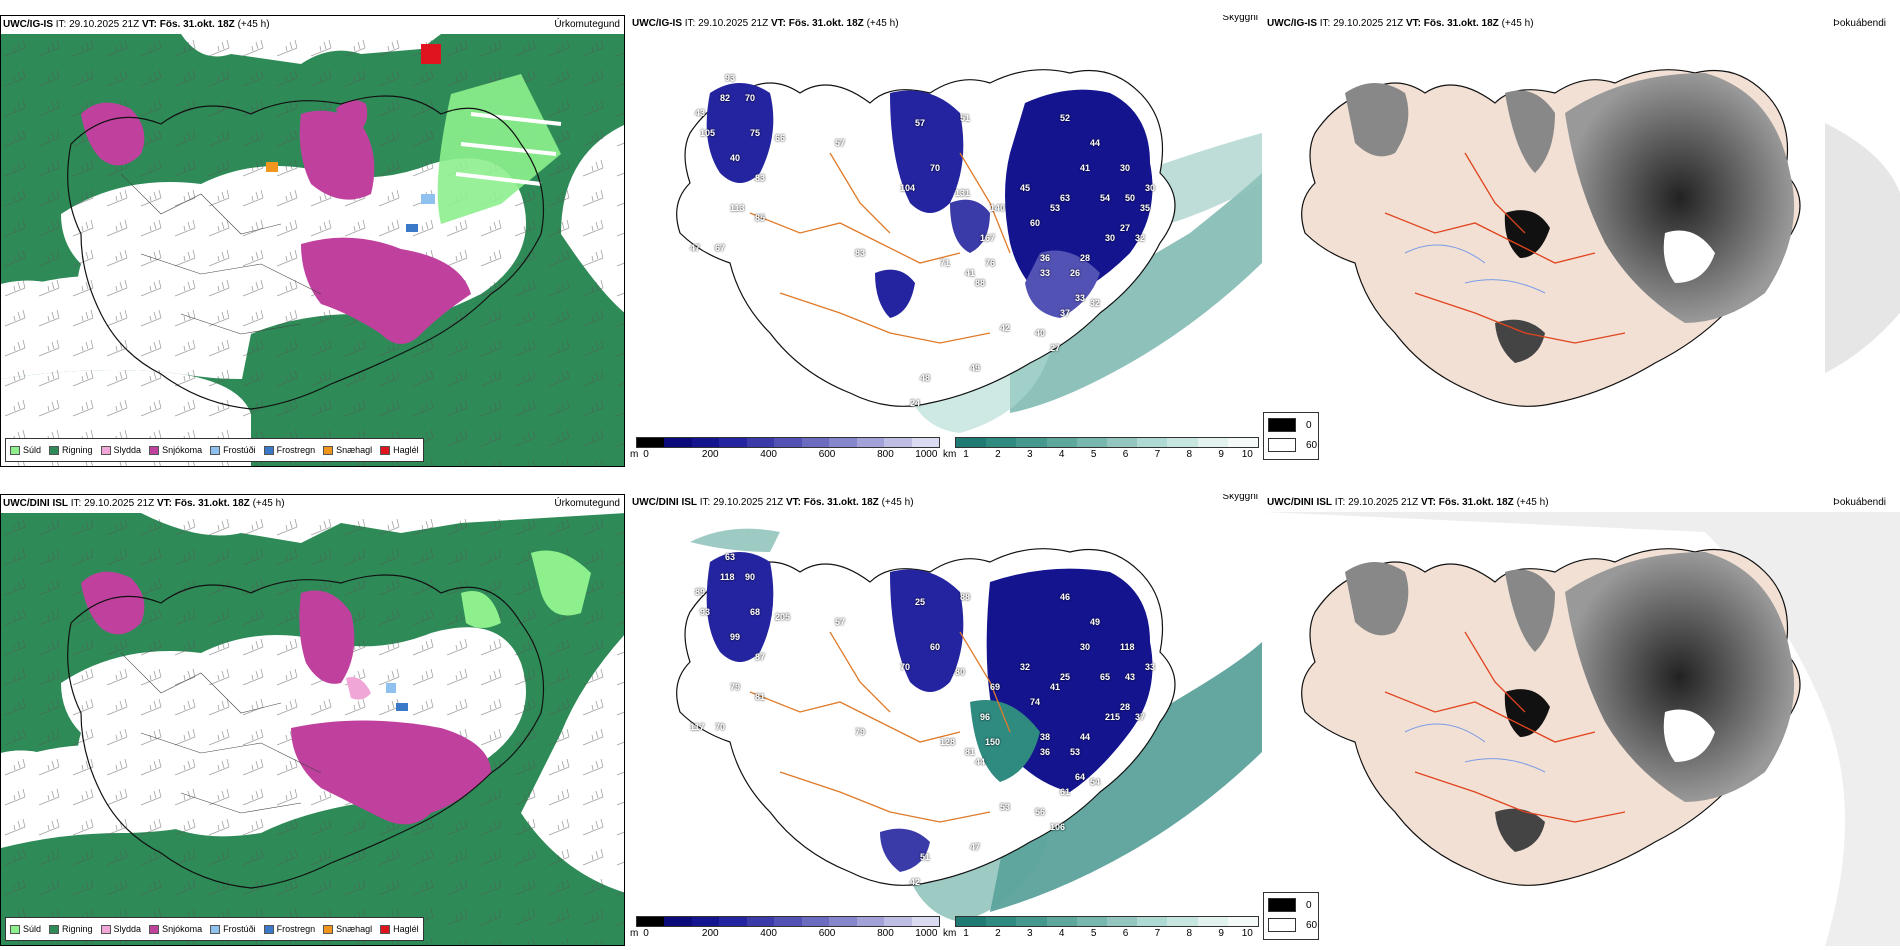 The image size is (1900, 950). Describe the element at coordinates (646, 454) in the screenshot. I see `tick-label: 0` at that location.